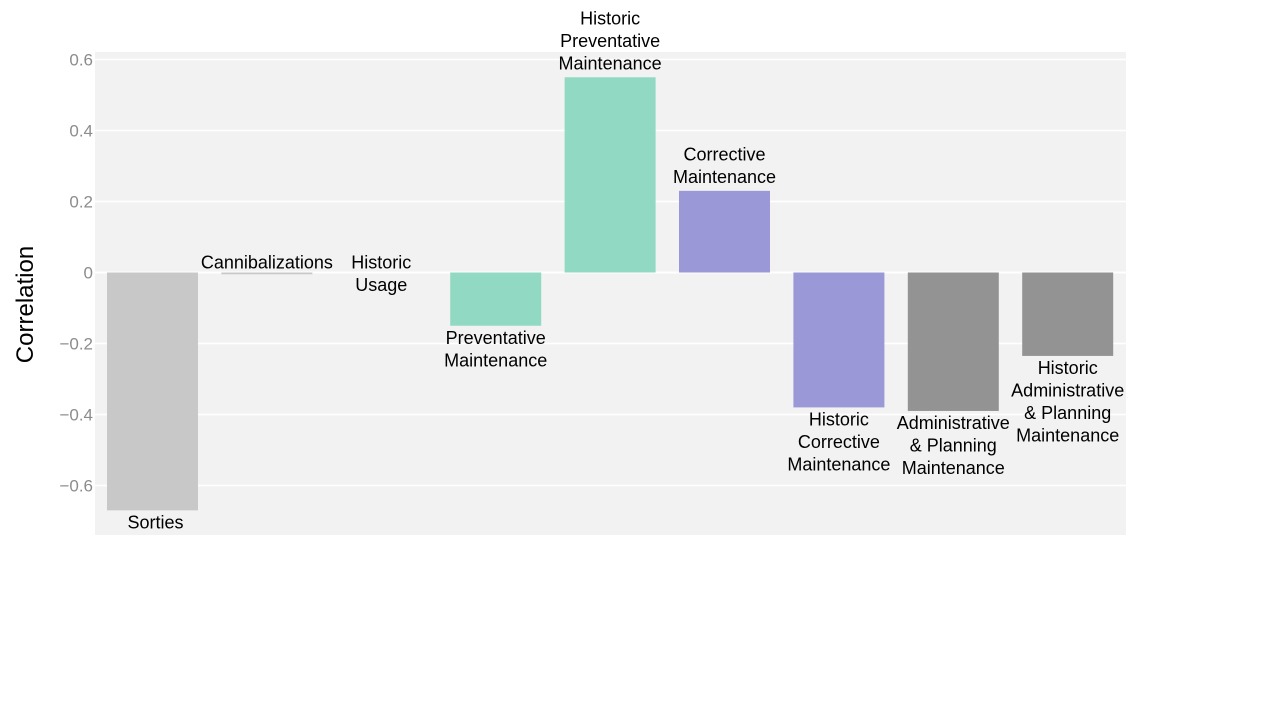 This screenshot has width=1279, height=709. I want to click on bar-label: Sorties, so click(155, 522).